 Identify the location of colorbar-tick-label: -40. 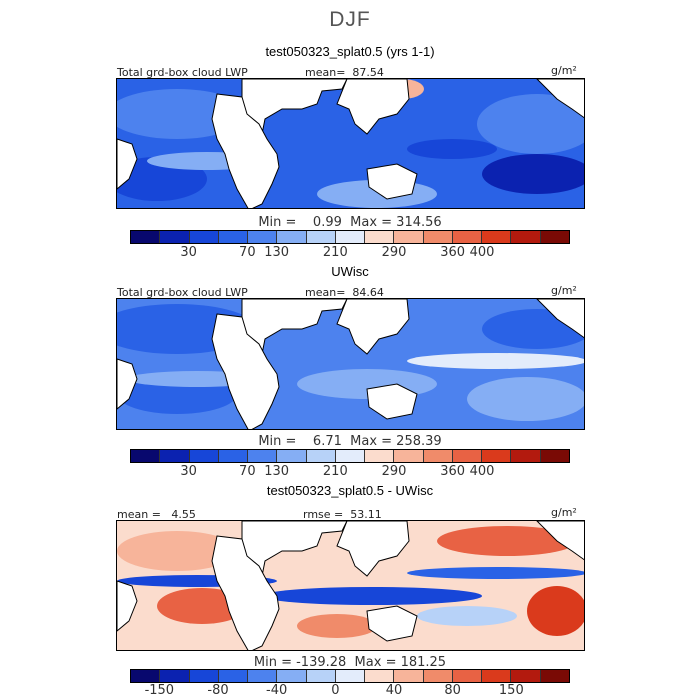
(277, 690).